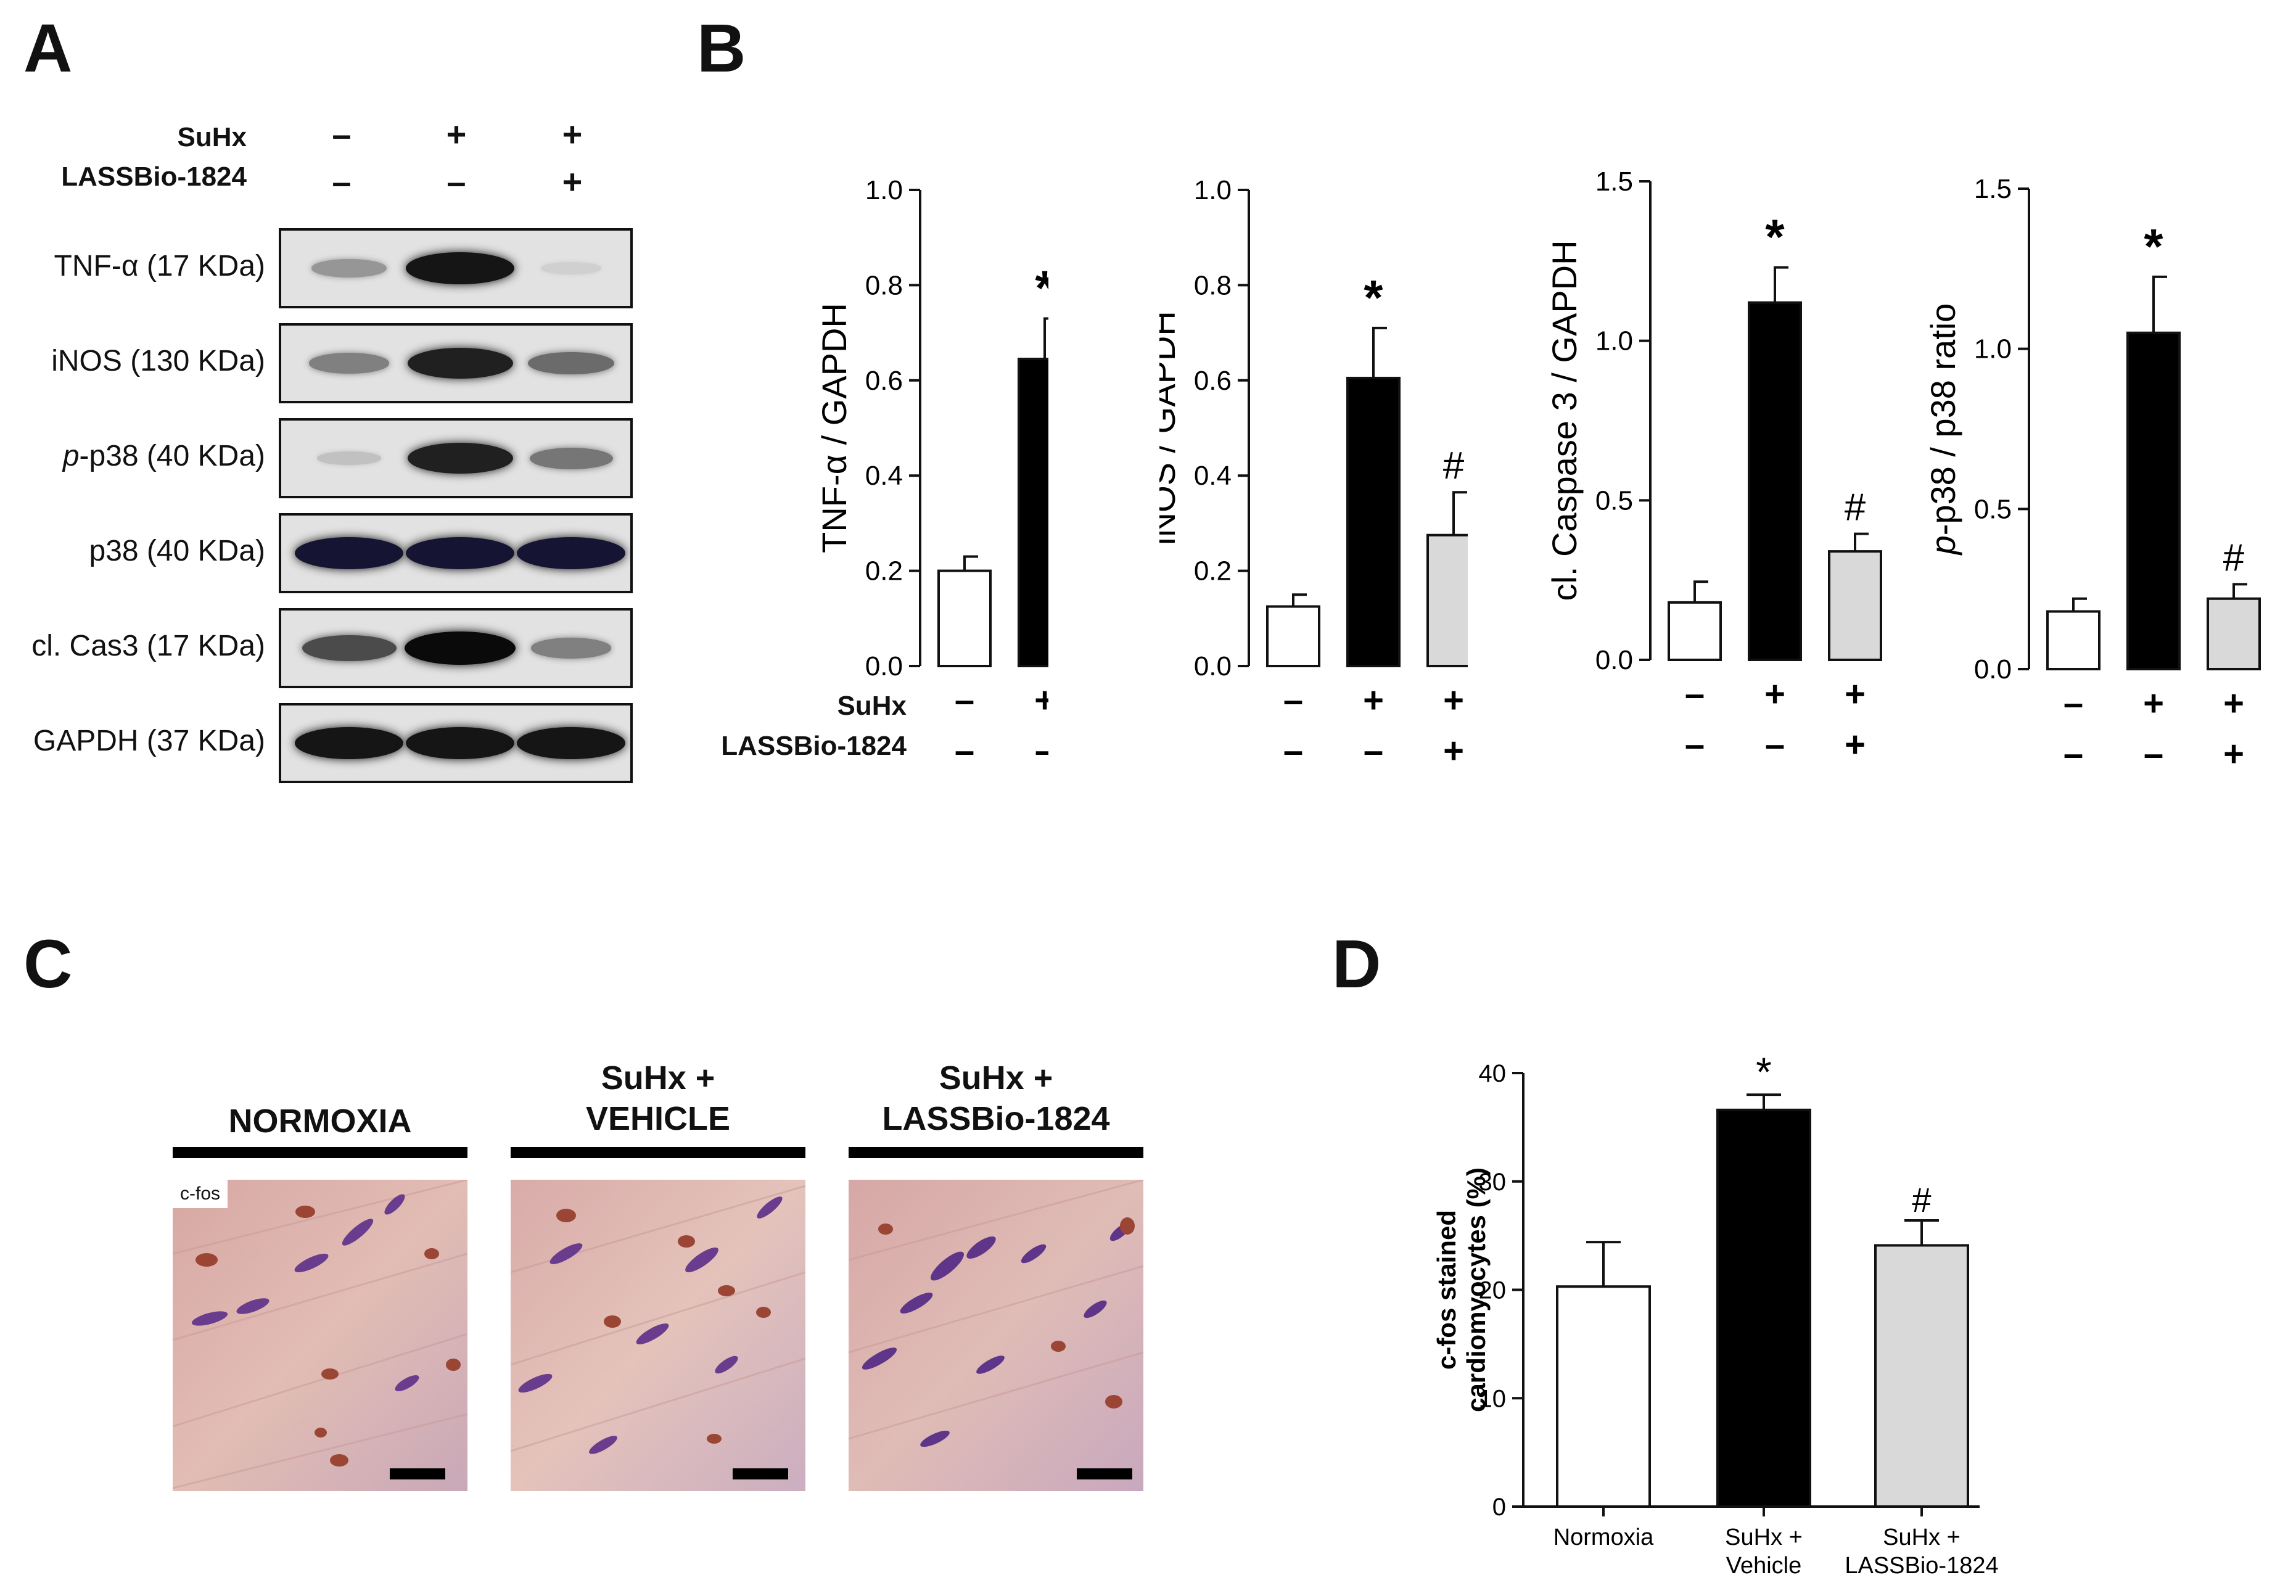 The image size is (2296, 1596). What do you see at coordinates (172, 456) in the screenshot?
I see `blot-row-label-rest: -p38 (40 KDa)` at bounding box center [172, 456].